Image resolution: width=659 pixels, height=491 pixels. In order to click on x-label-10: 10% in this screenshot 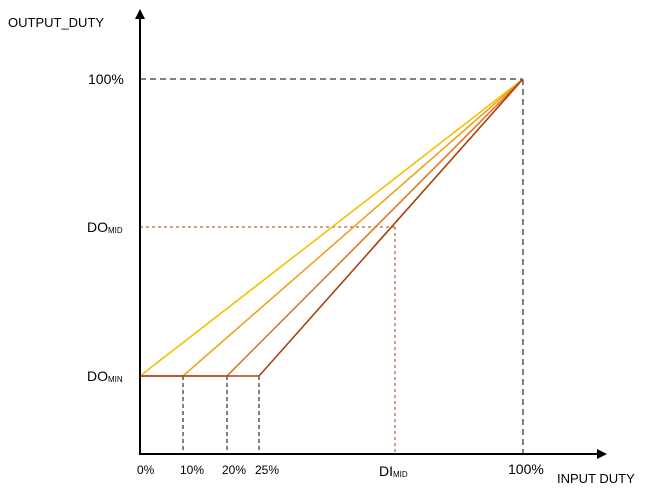, I will do `click(192, 470)`.